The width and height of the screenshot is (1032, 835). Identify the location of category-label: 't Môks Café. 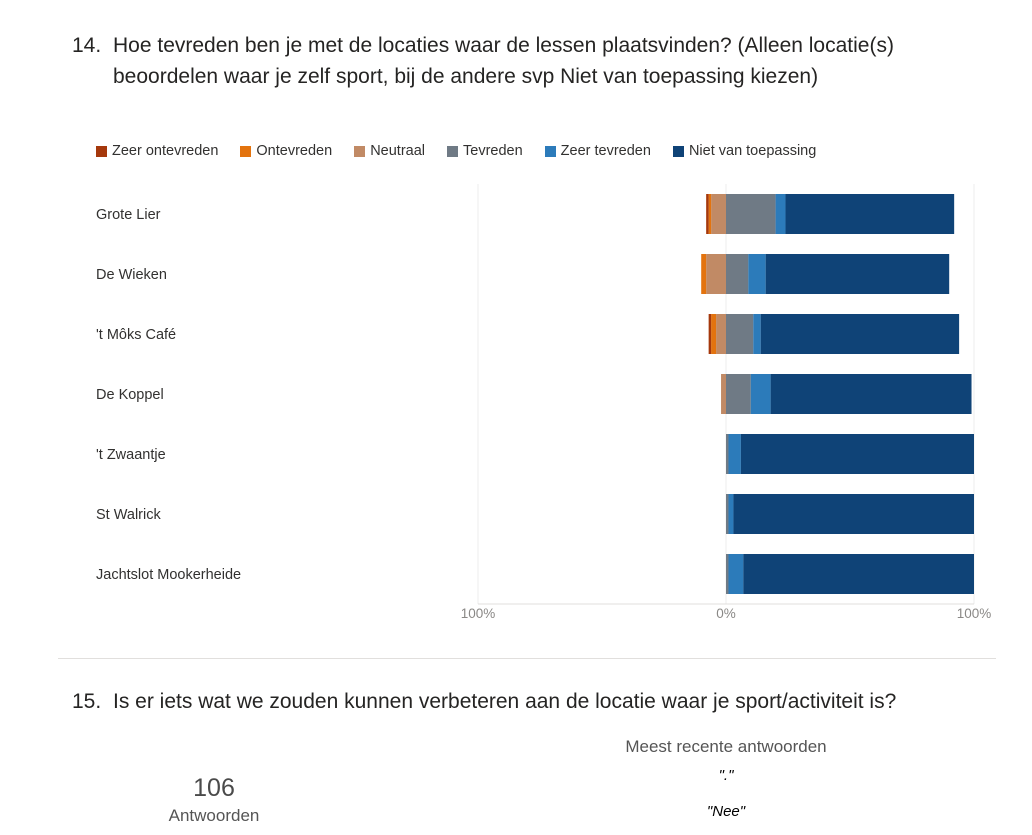
(136, 335).